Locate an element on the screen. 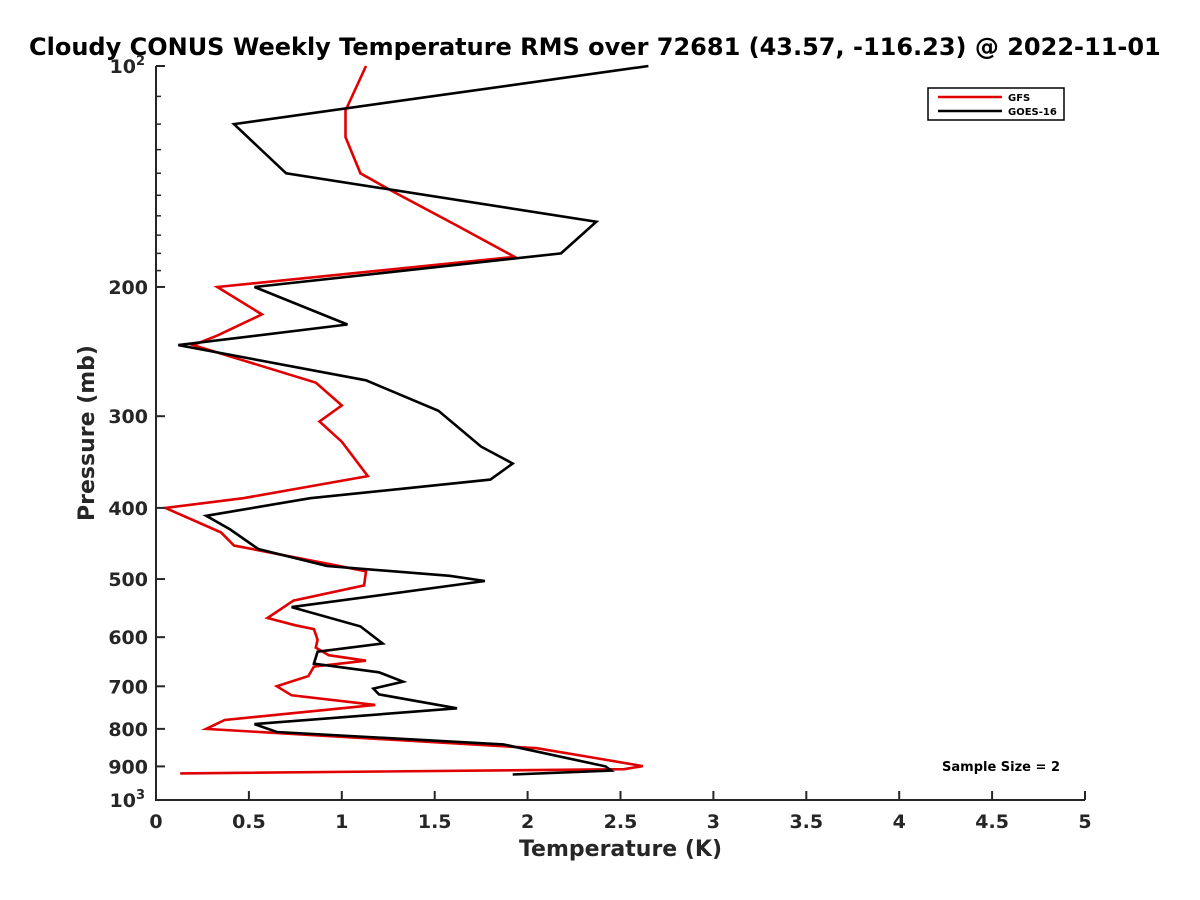 The image size is (1200, 900). y-axis-label: Pressure (mb) is located at coordinates (87, 433).